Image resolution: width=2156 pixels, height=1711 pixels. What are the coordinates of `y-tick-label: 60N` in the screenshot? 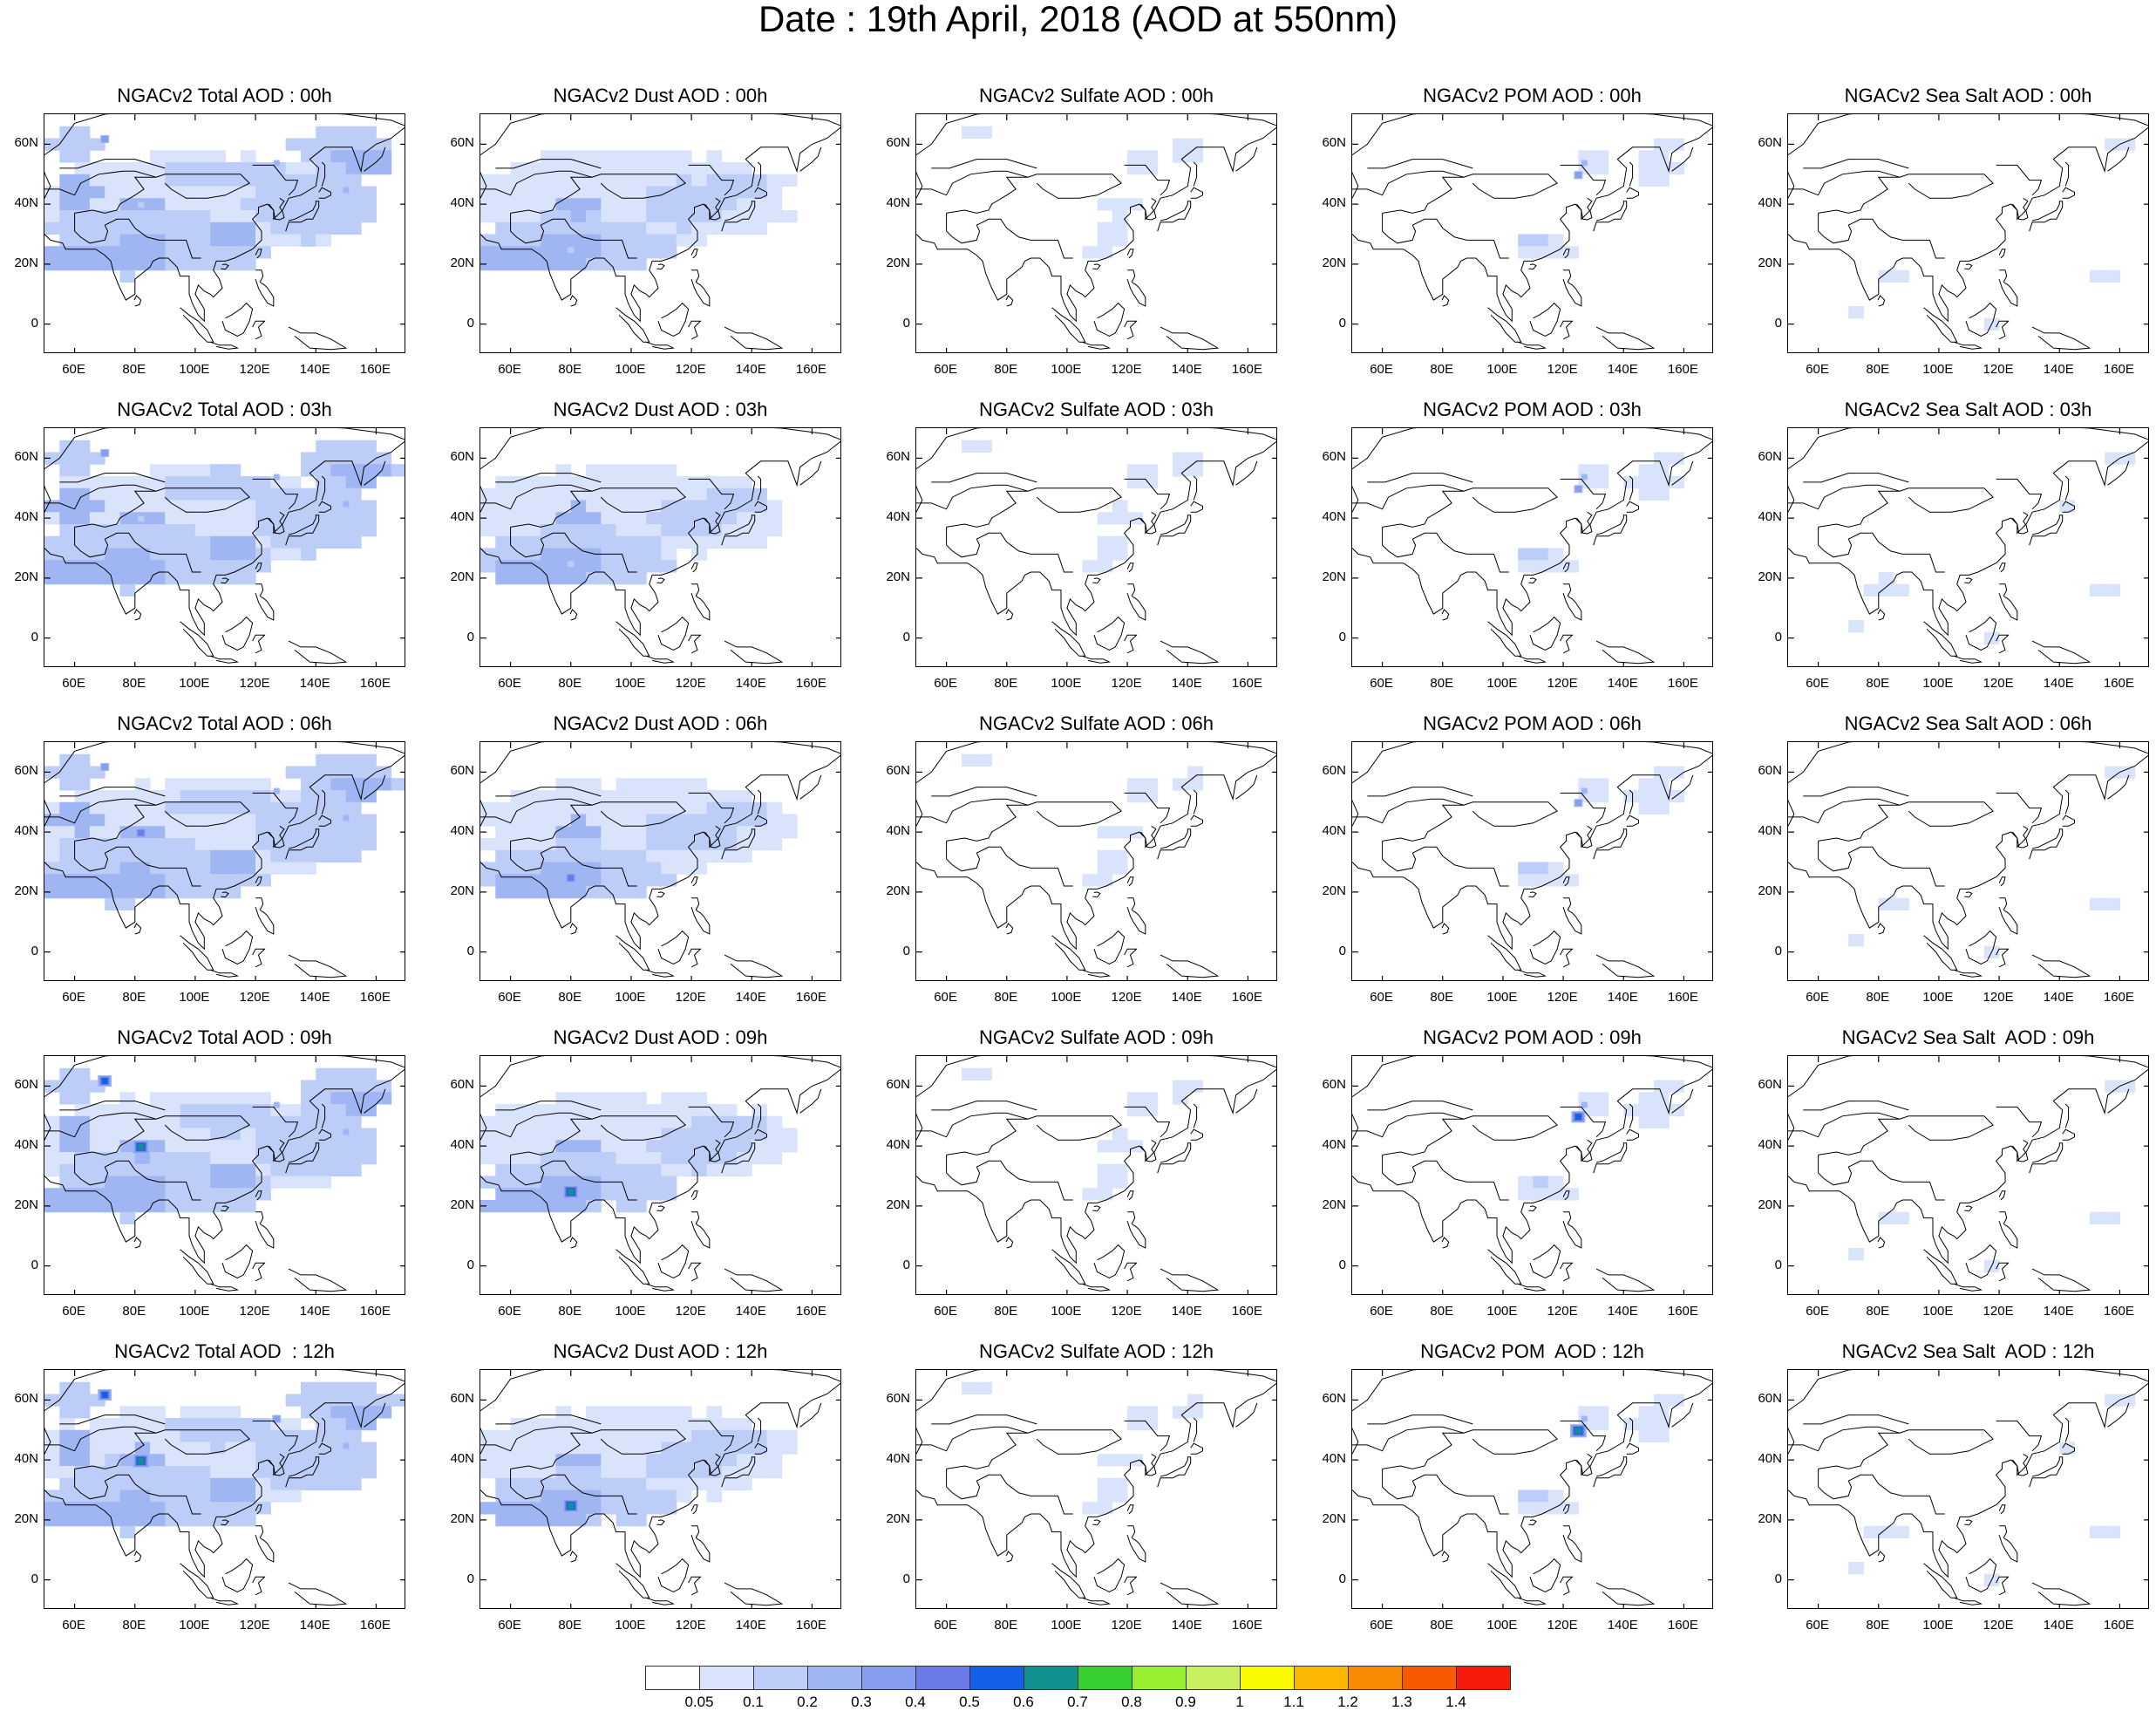 It's located at (898, 457).